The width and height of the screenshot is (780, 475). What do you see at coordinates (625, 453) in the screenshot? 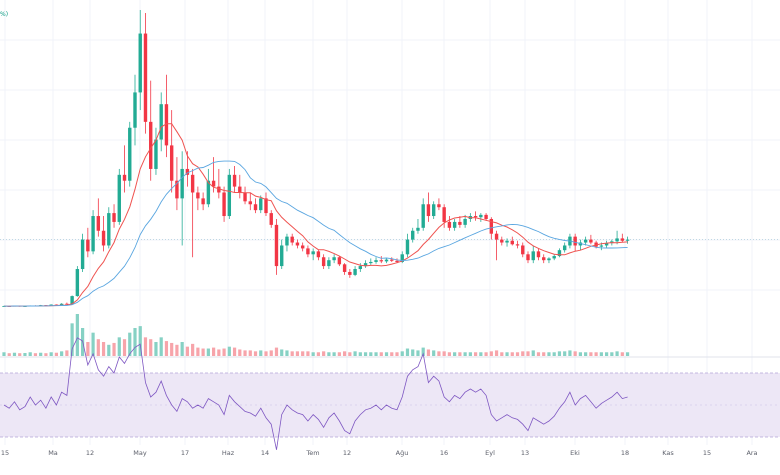
I see `x-tick-label: 18` at bounding box center [625, 453].